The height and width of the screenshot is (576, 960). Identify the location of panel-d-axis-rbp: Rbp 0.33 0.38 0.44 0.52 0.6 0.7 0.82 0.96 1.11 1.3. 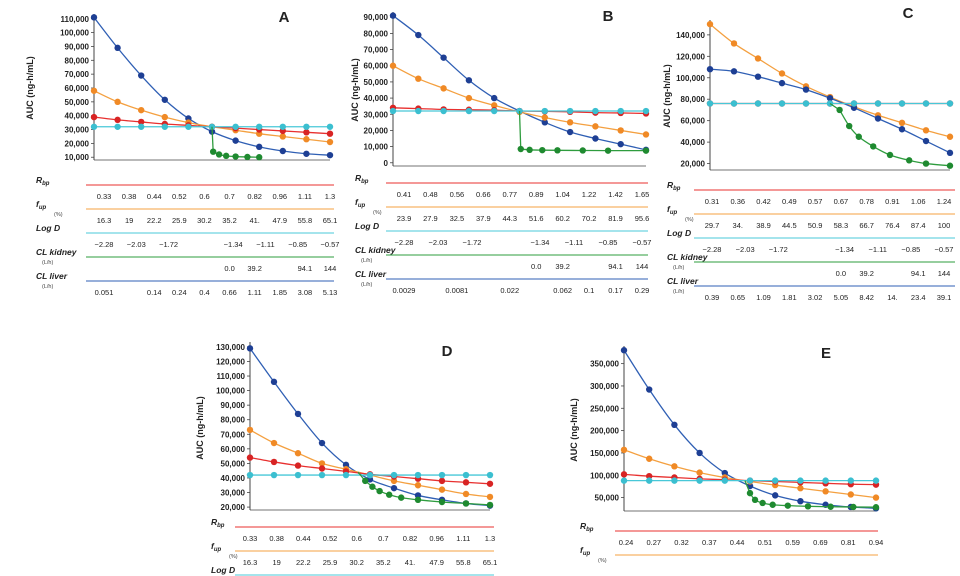
(353, 530).